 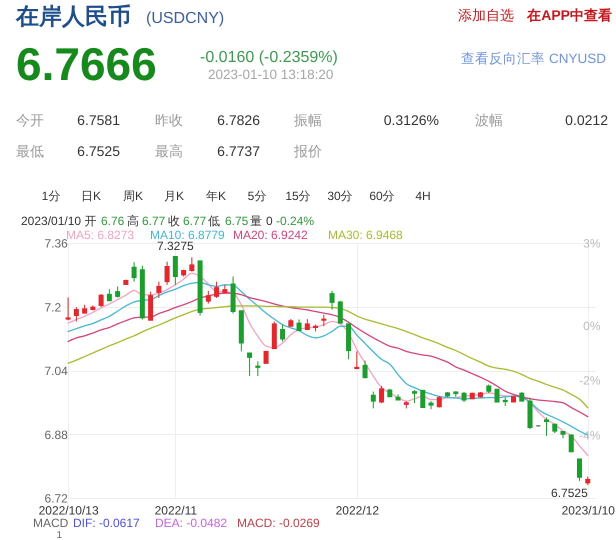 I want to click on text: 报价, so click(x=307, y=151).